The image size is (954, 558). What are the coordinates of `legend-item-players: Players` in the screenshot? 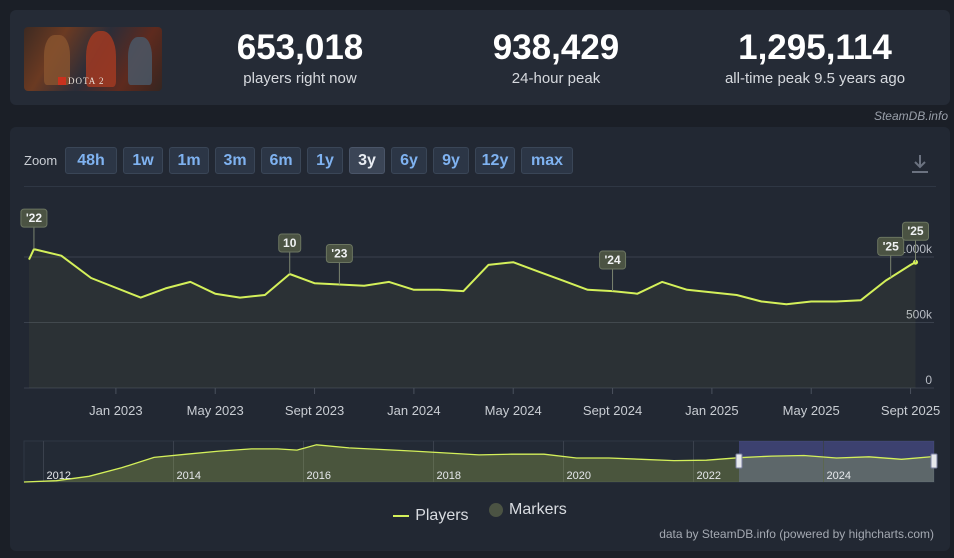 It's located at (431, 516).